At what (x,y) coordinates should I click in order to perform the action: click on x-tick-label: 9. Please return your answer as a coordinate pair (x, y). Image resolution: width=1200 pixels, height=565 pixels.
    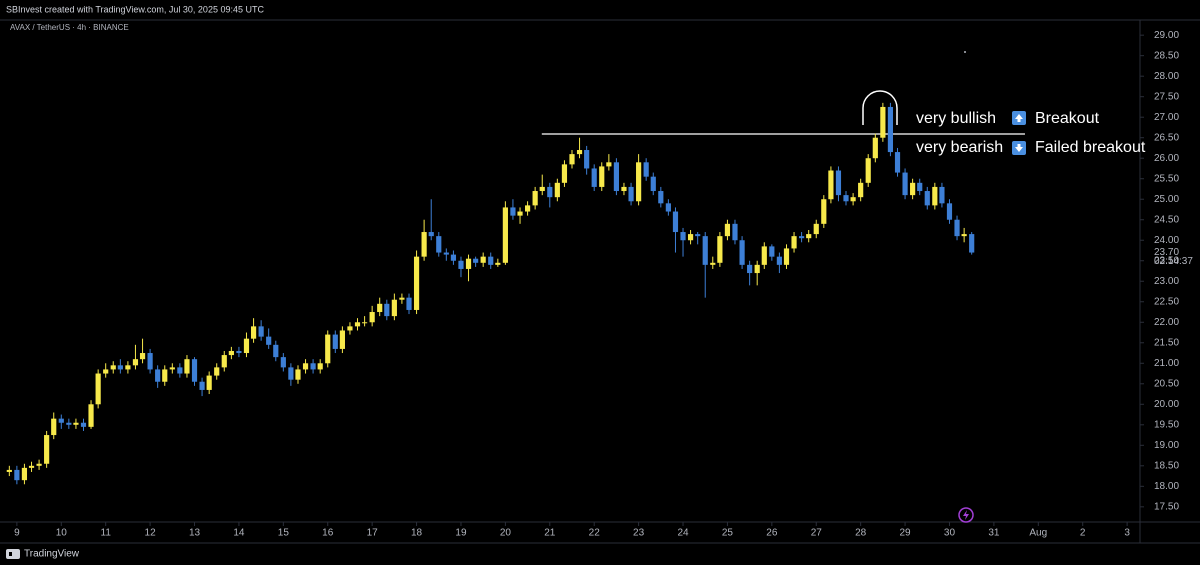
    Looking at the image, I should click on (17, 533).